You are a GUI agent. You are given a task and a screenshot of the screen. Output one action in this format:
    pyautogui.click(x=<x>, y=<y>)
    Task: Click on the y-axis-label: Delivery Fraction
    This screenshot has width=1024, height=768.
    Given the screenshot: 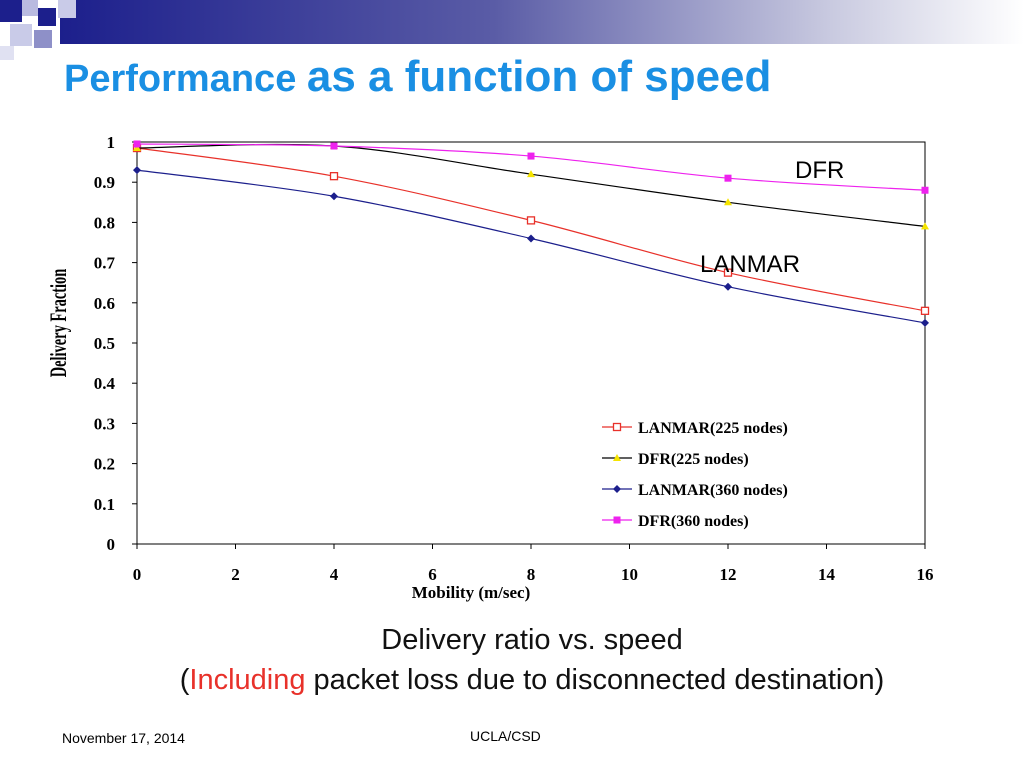 What is the action you would take?
    pyautogui.click(x=59, y=322)
    